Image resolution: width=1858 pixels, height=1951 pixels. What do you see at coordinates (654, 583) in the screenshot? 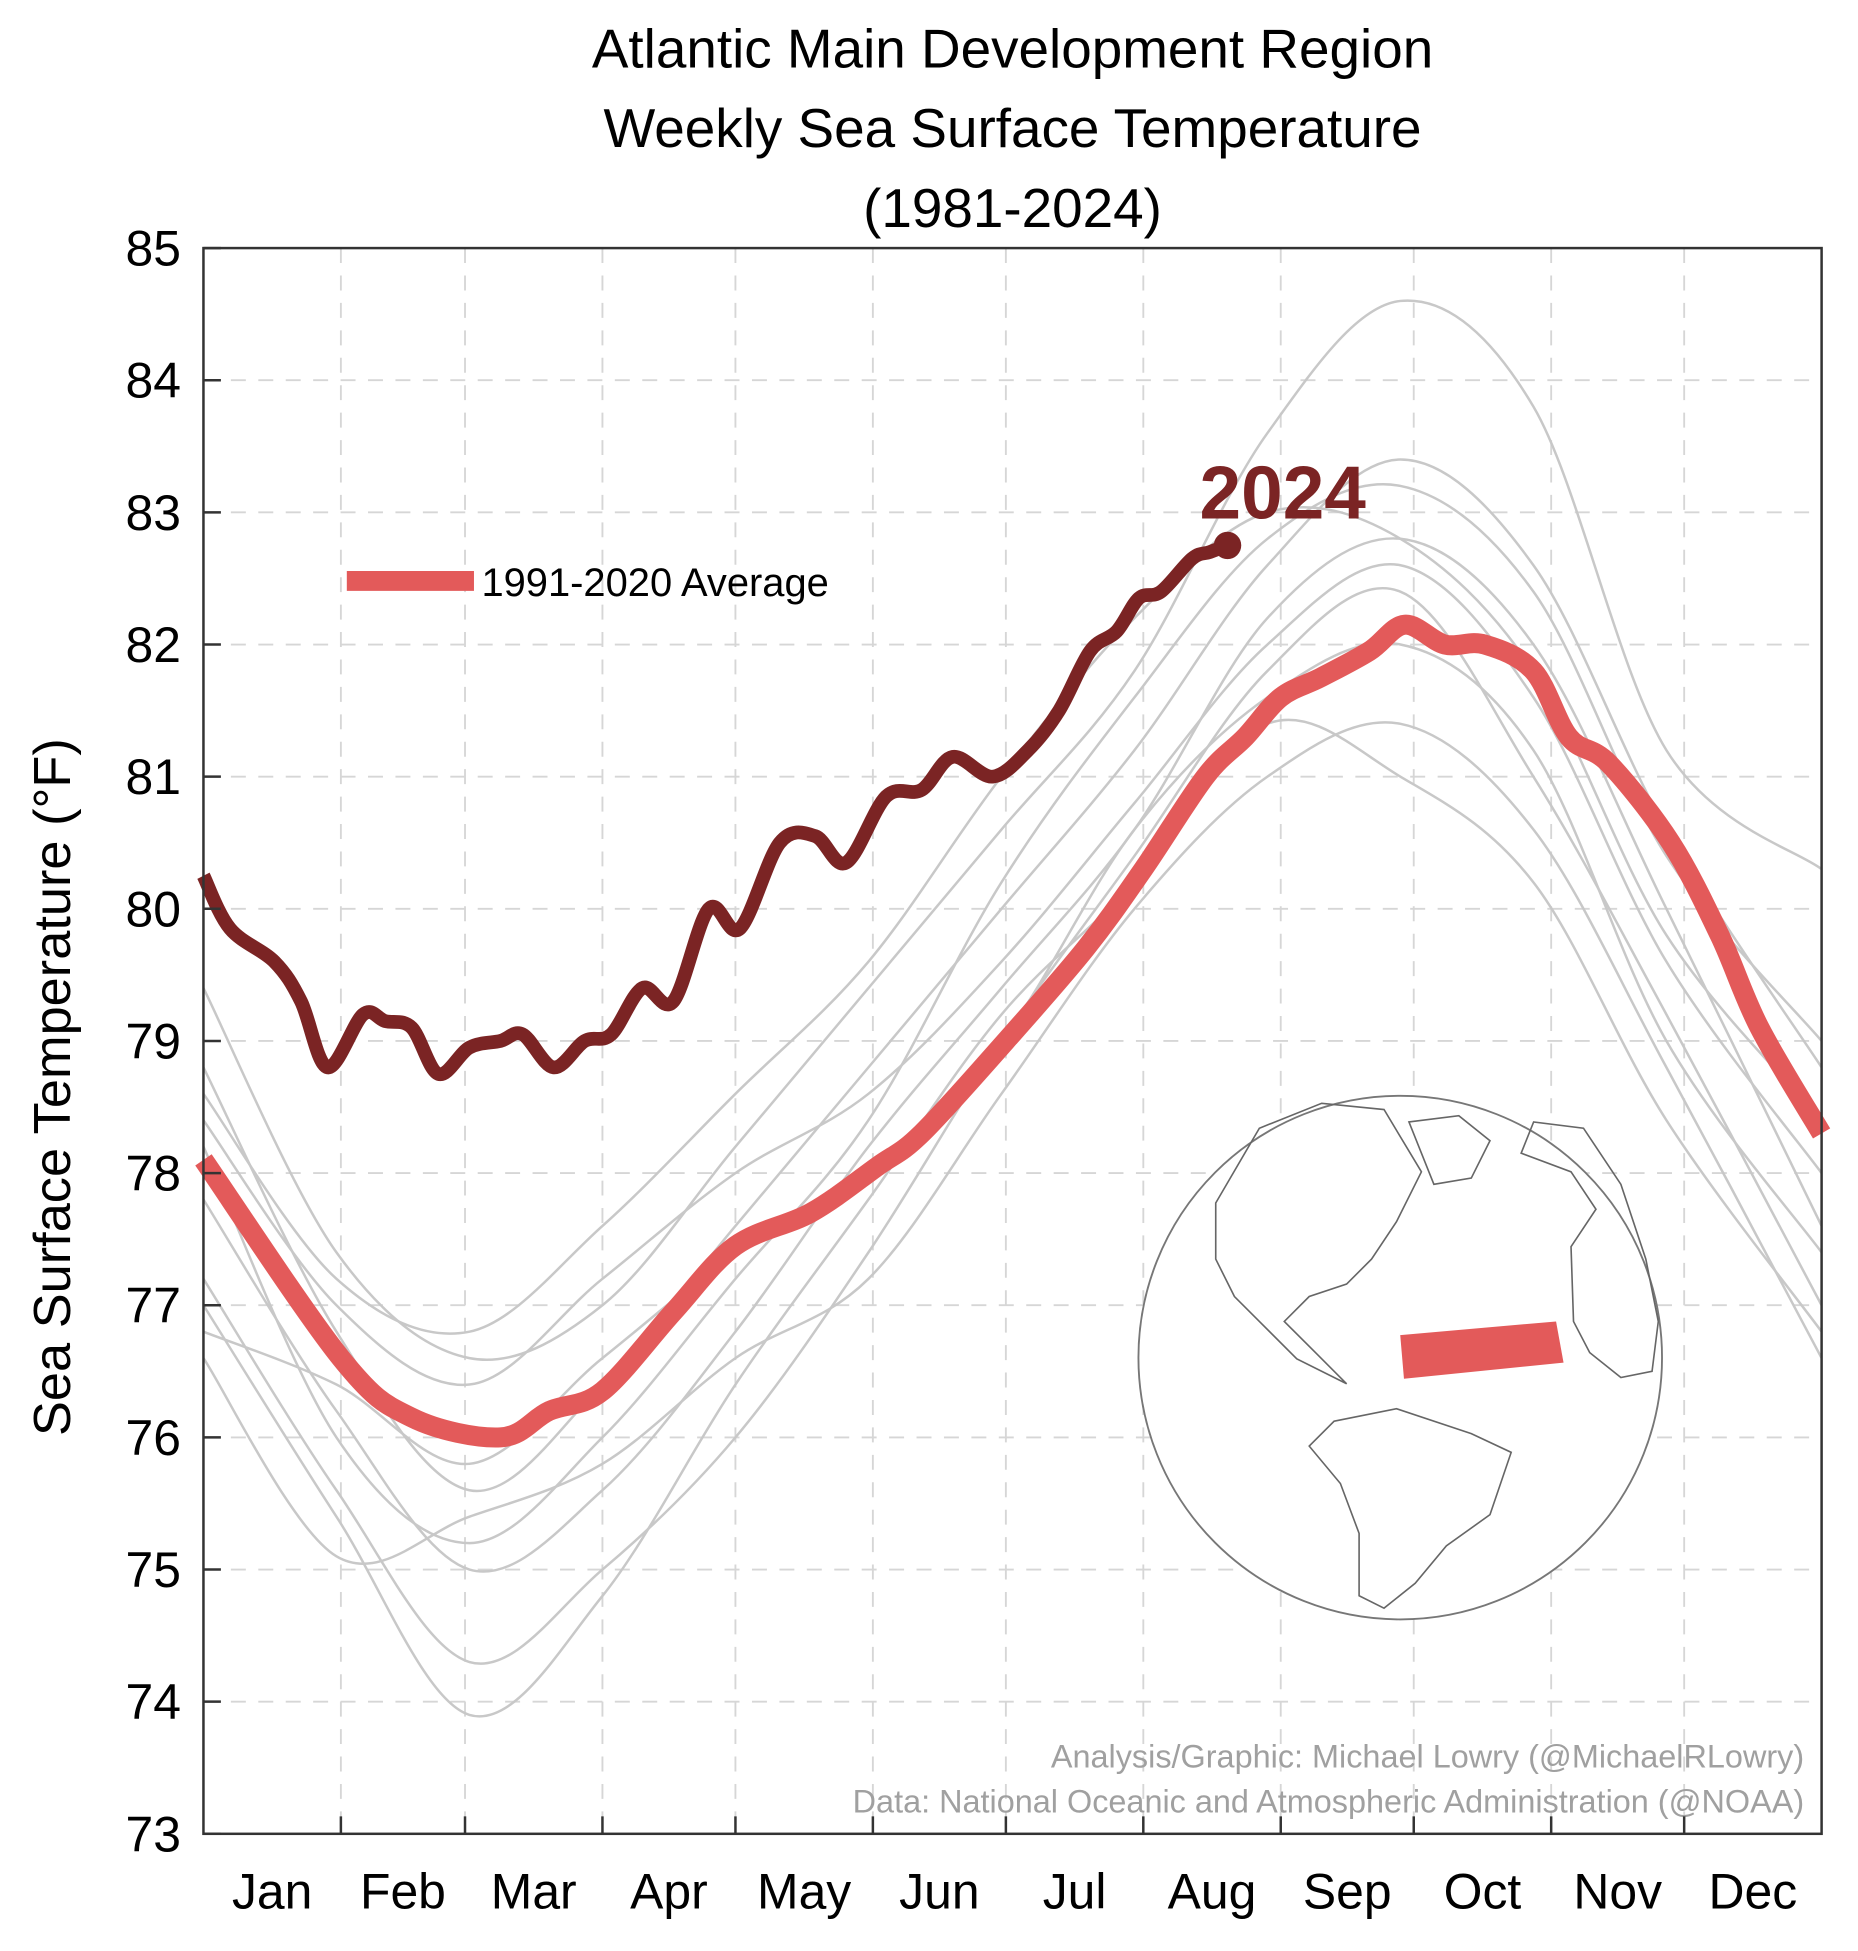
I see `legend-label-average: 1991-2020 Average` at bounding box center [654, 583].